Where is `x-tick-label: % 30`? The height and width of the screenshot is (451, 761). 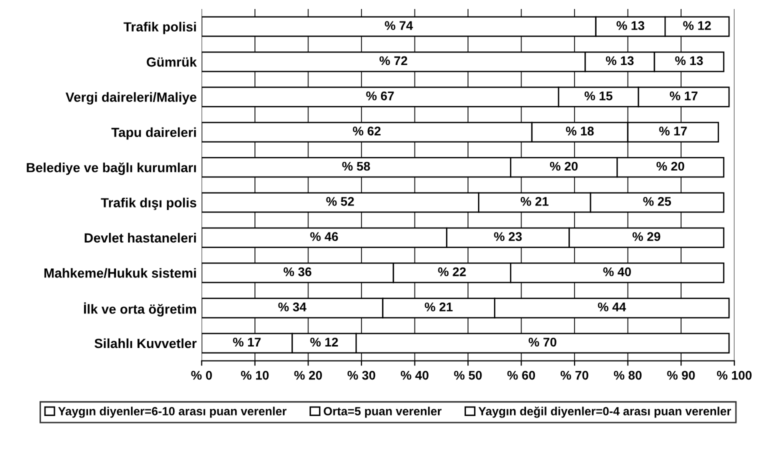 x-tick-label: % 30 is located at coordinates (362, 375).